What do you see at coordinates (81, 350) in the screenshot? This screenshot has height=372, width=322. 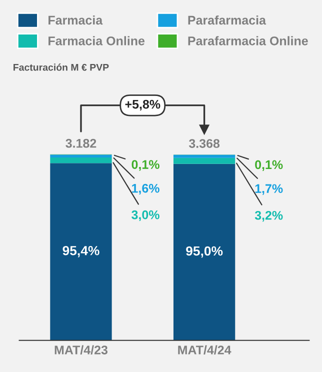 I see `x-tick-label: MAT/4/23` at bounding box center [81, 350].